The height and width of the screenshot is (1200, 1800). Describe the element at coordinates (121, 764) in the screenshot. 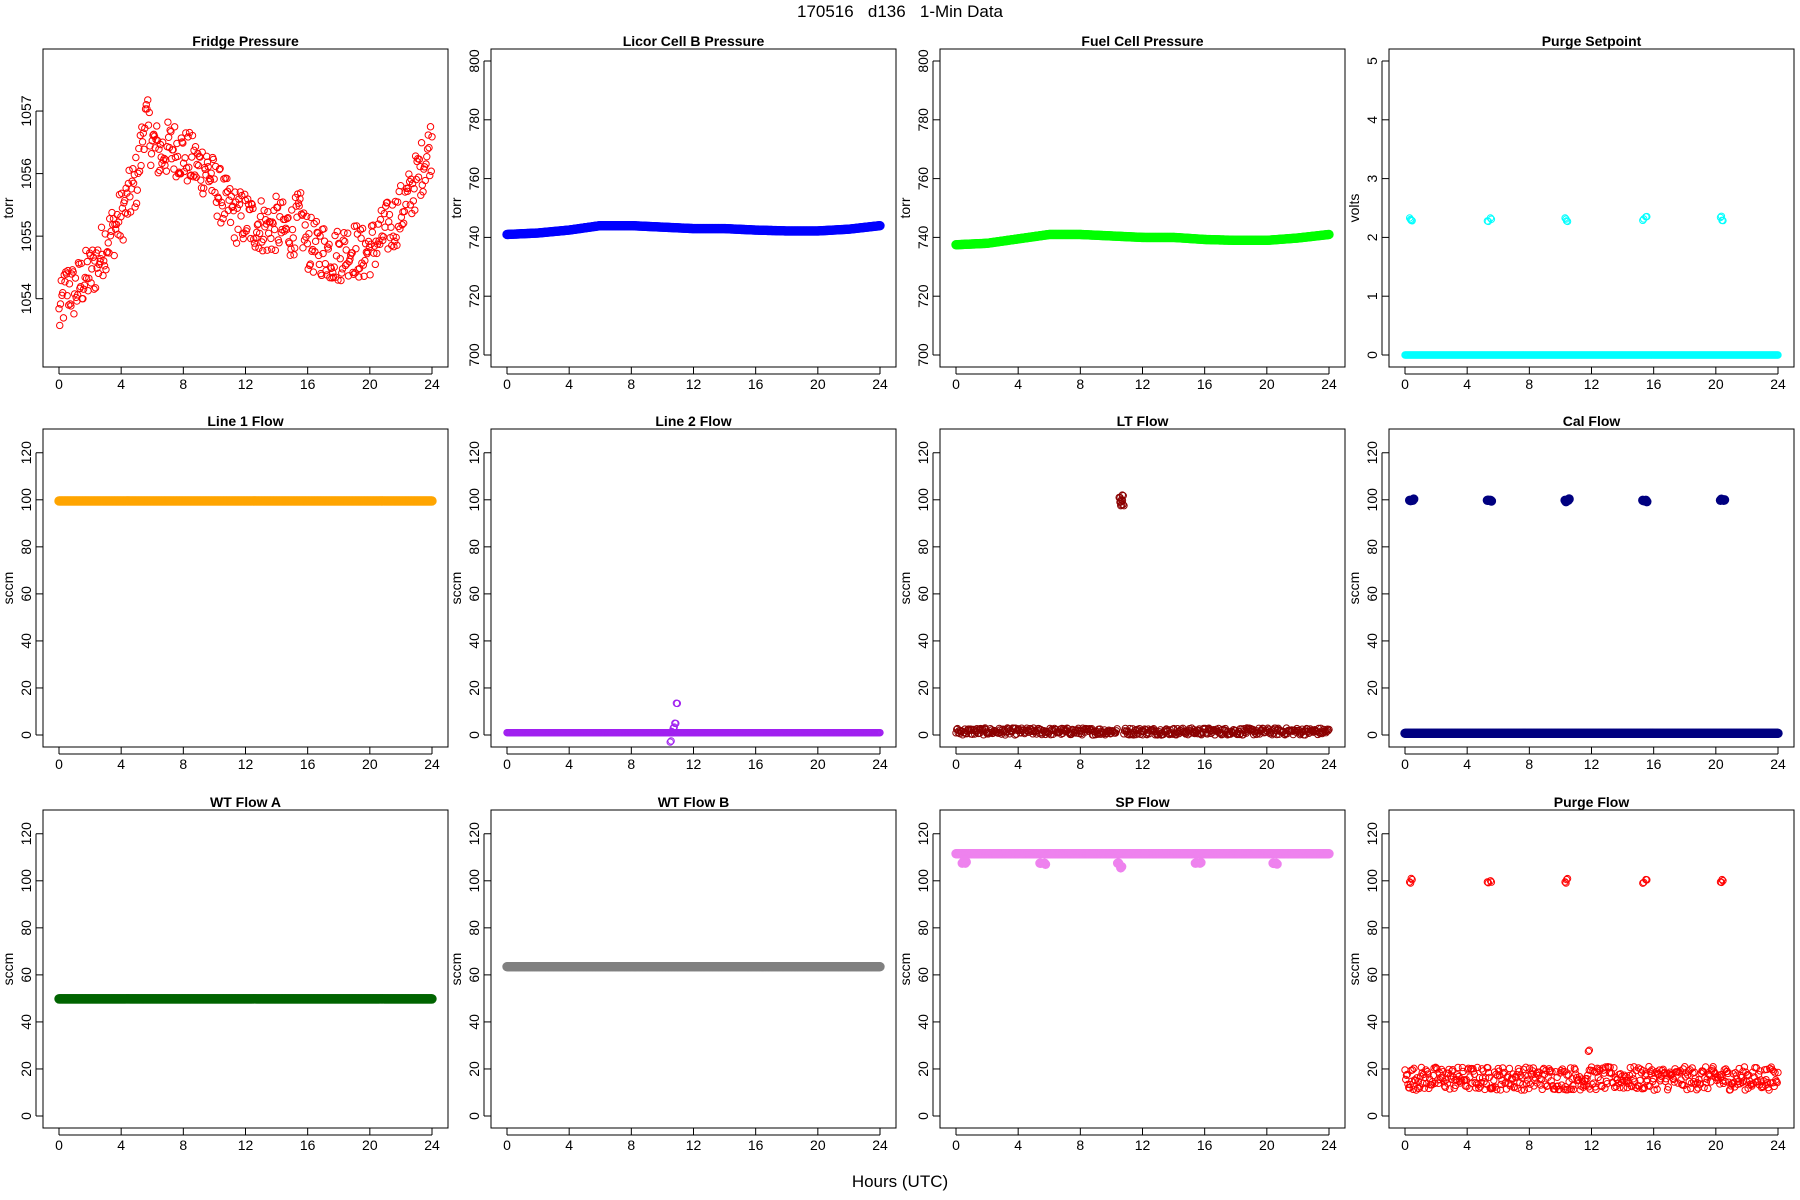

I see `x-tick-label: 4` at that location.